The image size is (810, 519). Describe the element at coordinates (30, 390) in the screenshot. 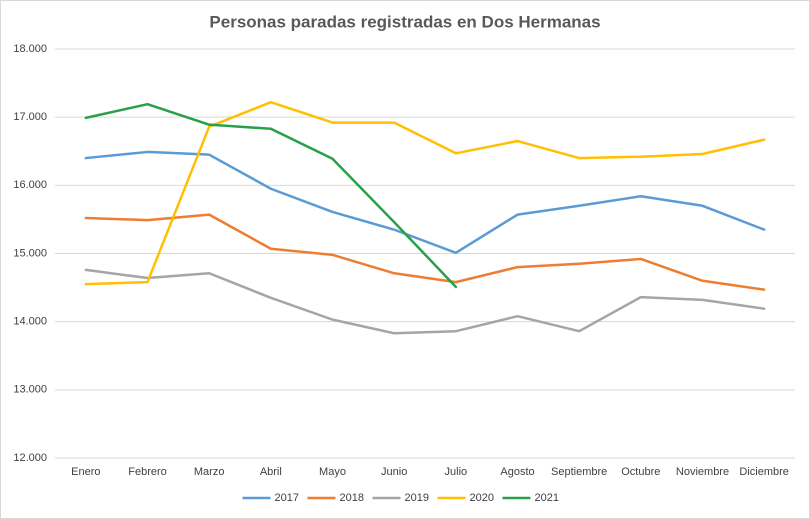

I see `y-tick-label: 13.000` at that location.